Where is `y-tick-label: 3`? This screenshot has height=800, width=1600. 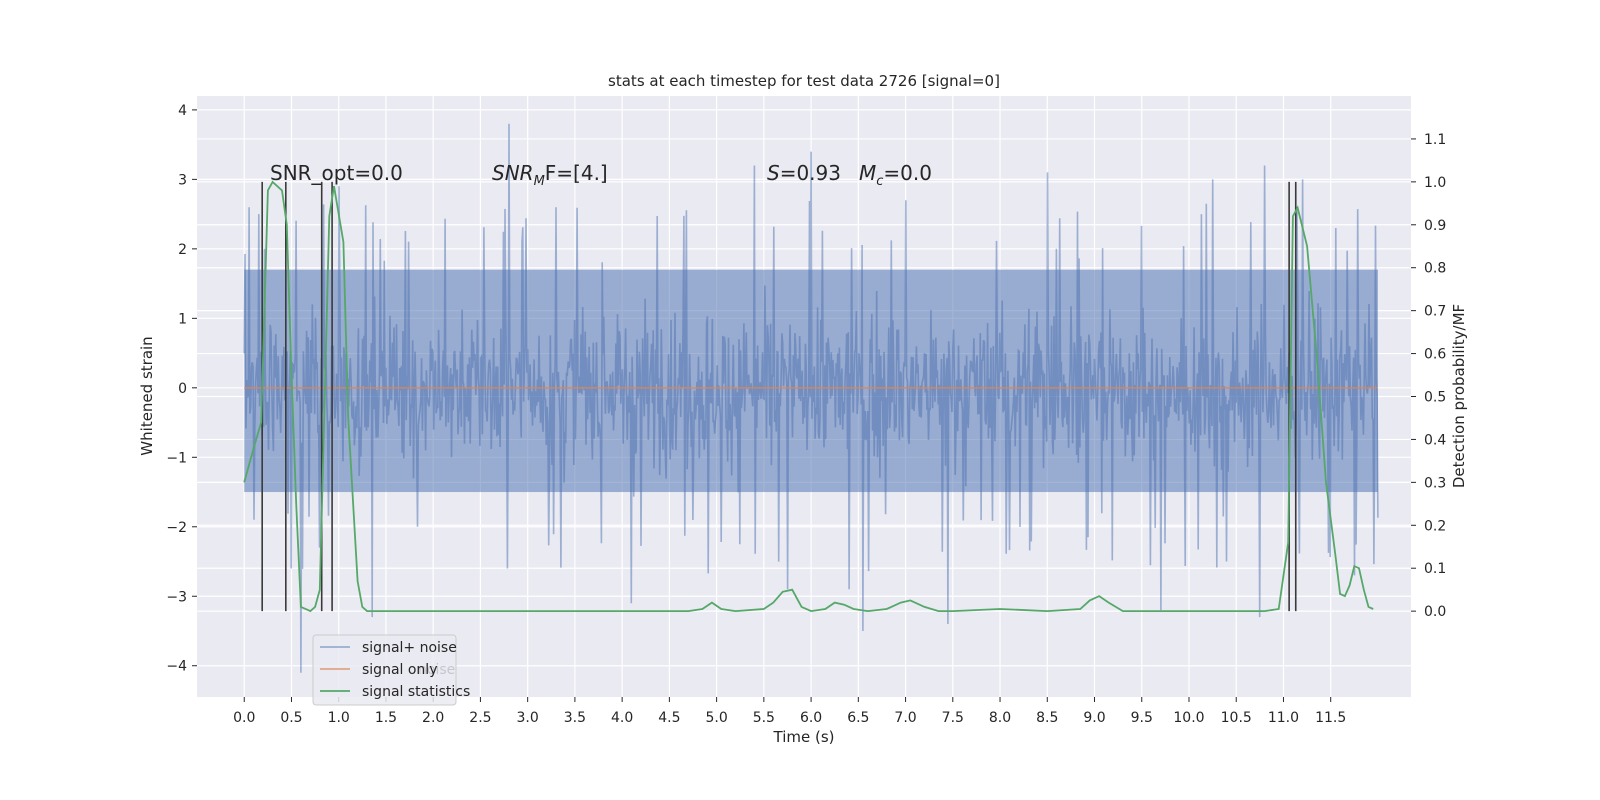 y-tick-label: 3 is located at coordinates (182, 180).